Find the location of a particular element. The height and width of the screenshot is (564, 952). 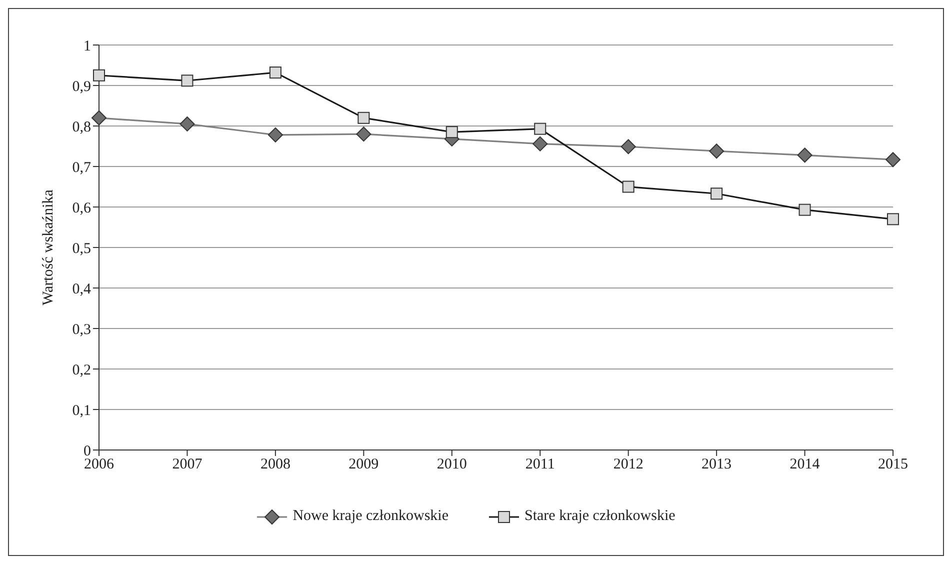

legend-label: Nowe kraje członkowskie is located at coordinates (370, 516).